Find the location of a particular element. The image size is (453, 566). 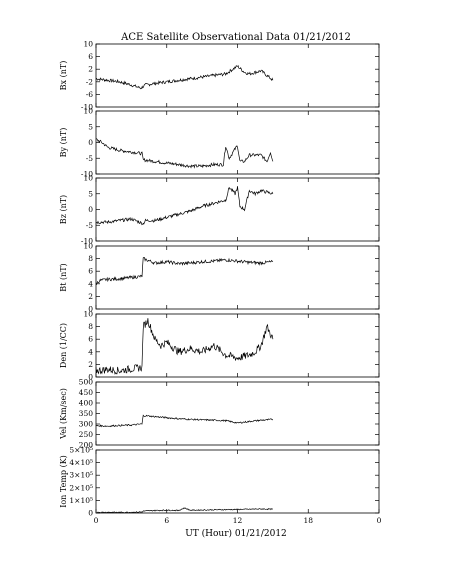

x-axis: 0 6 12 18 0 is located at coordinates (238, 520).